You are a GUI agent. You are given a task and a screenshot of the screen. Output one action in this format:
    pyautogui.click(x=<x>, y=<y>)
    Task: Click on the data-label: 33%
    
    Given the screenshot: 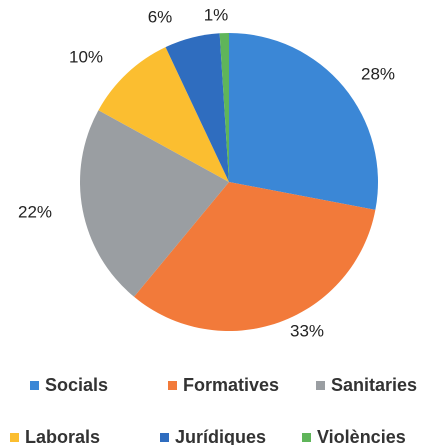 What is the action you would take?
    pyautogui.click(x=307, y=330)
    